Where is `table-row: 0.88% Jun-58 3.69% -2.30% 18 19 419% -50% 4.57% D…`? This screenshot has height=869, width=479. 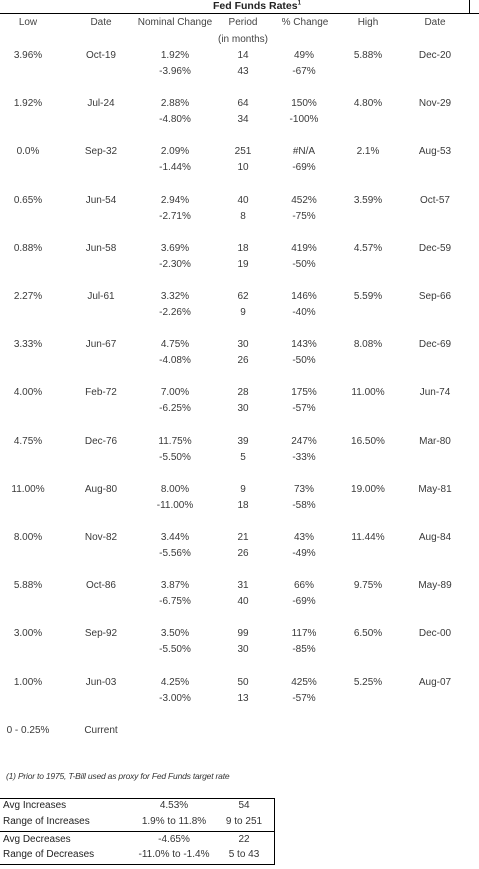
table-row: 0.88% Jun-58 3.69% -2.30% 18 19 419% -50% 4.57% D… is located at coordinates (239, 260).